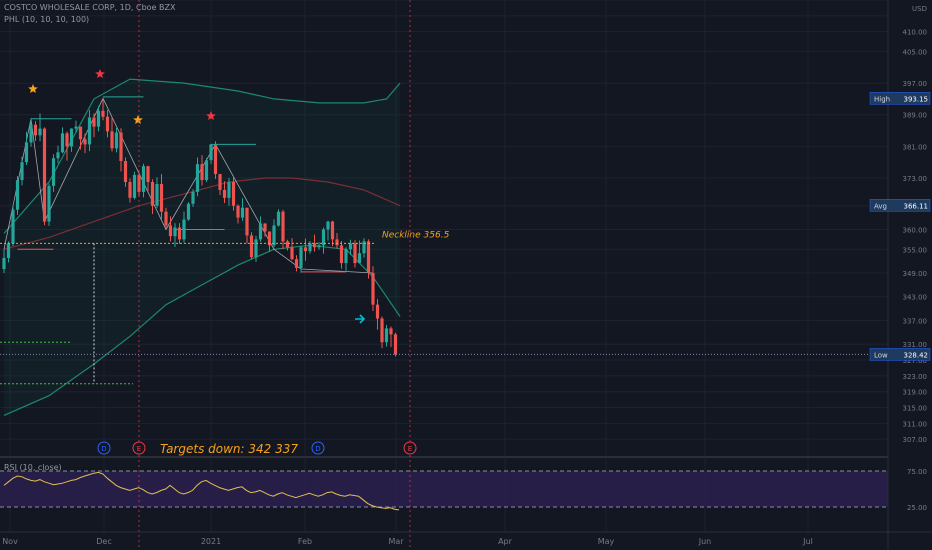 The height and width of the screenshot is (550, 932). Describe the element at coordinates (915, 409) in the screenshot. I see `price-tick-label: 315.00` at that location.